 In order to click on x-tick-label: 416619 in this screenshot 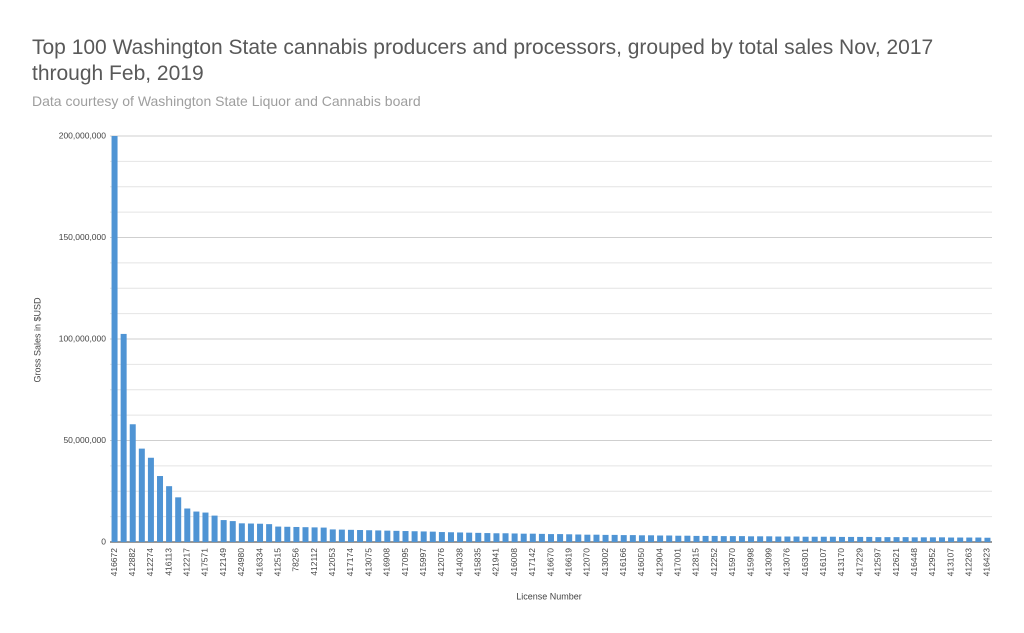, I will do `click(568, 562)`.